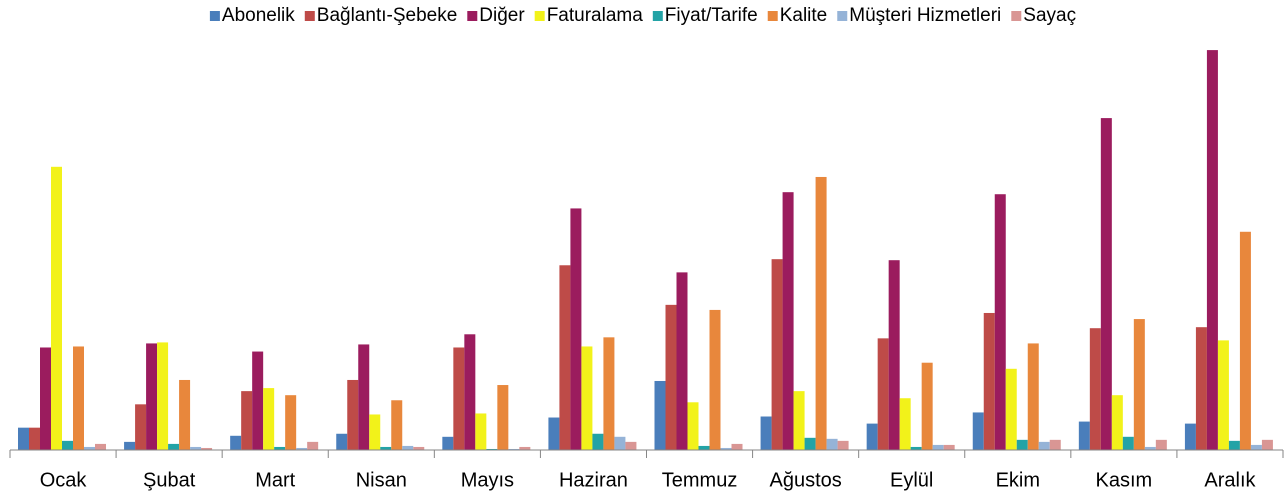  Describe the element at coordinates (711, 15) in the screenshot. I see `legend-label: Fiyat/Tarife` at that location.